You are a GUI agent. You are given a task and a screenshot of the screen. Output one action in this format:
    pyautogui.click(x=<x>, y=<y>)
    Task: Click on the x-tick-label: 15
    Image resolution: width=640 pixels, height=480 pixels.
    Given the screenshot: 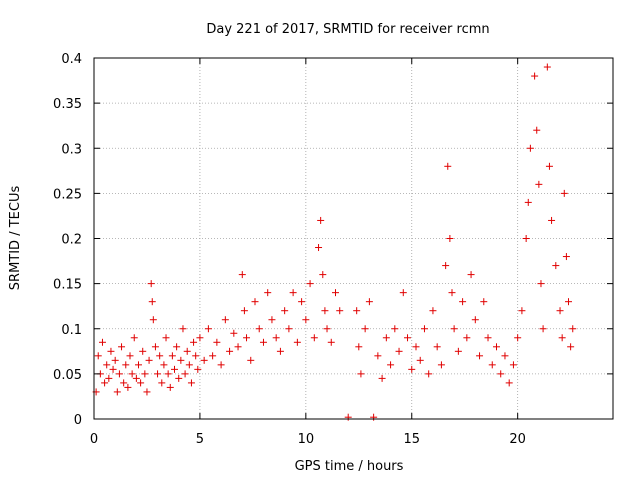 What is the action you would take?
    pyautogui.click(x=411, y=439)
    